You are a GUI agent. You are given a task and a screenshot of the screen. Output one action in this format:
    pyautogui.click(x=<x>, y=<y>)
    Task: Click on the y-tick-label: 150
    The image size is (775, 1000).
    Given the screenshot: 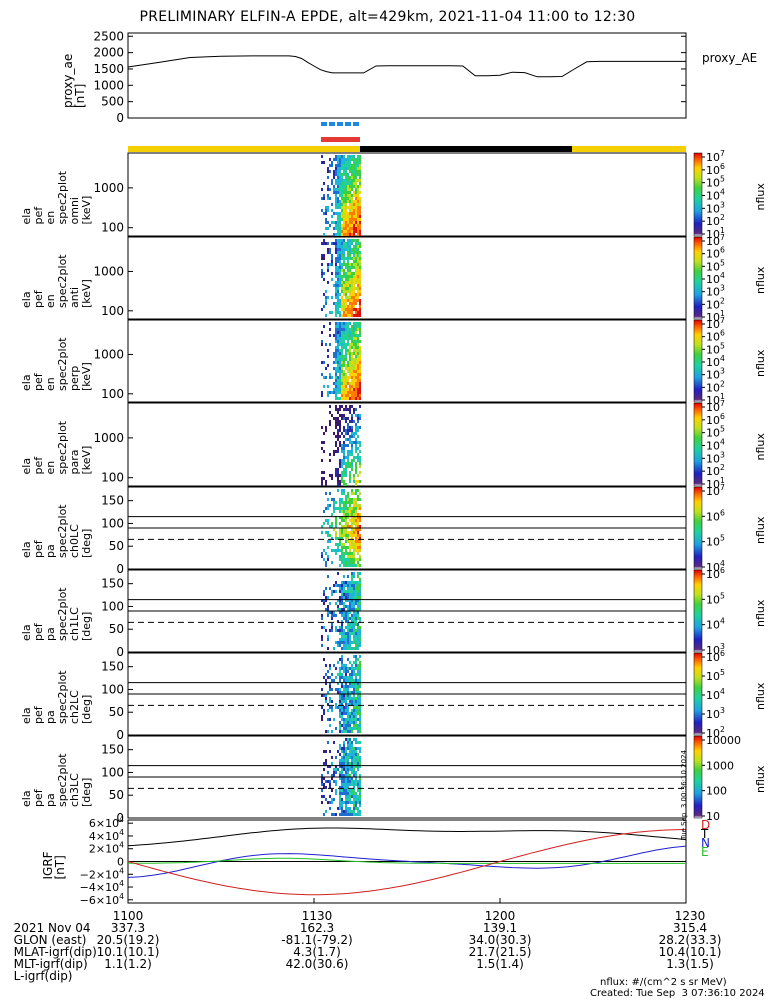 What is the action you would take?
    pyautogui.click(x=112, y=750)
    